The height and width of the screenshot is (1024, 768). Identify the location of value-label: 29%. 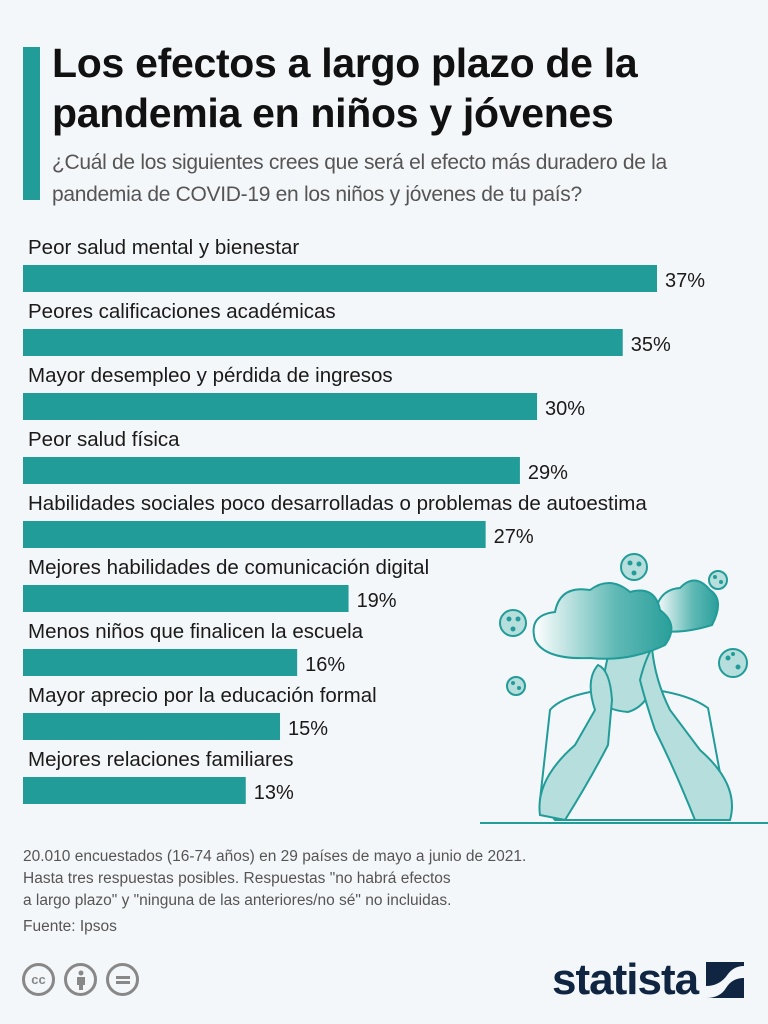
(548, 473).